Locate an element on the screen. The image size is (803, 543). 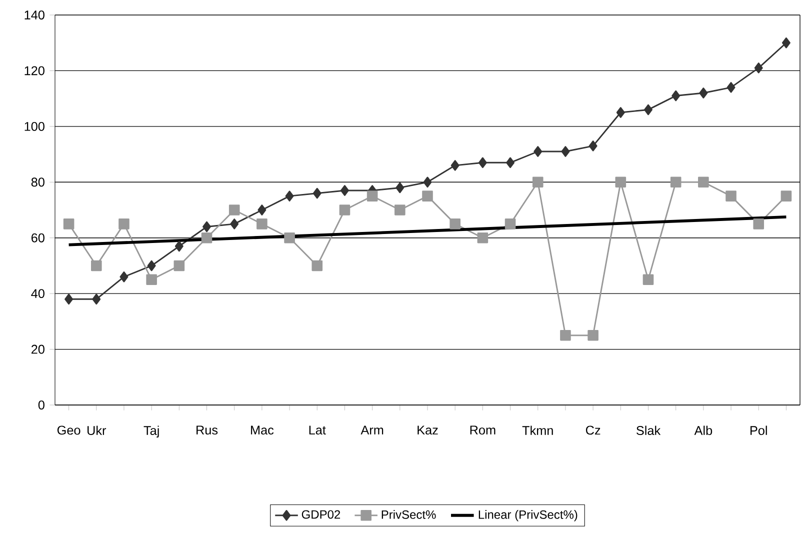
x-tick-label: Rus is located at coordinates (207, 430).